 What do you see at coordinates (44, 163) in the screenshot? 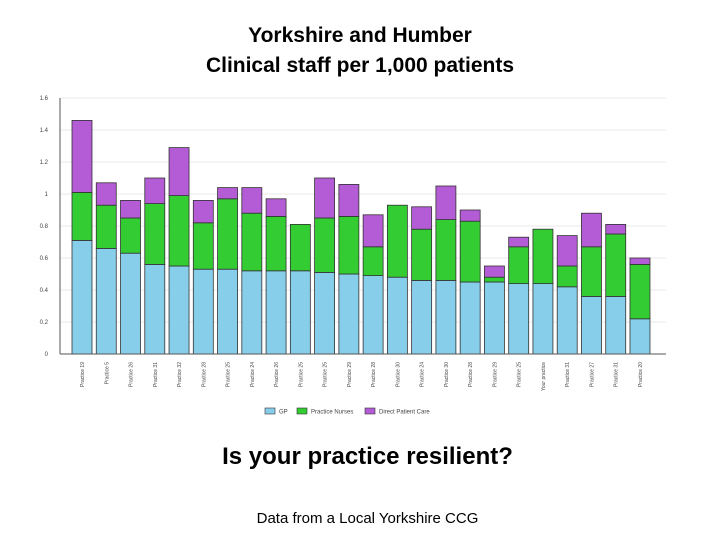
I see `y-tick-label: 1.2` at bounding box center [44, 163].